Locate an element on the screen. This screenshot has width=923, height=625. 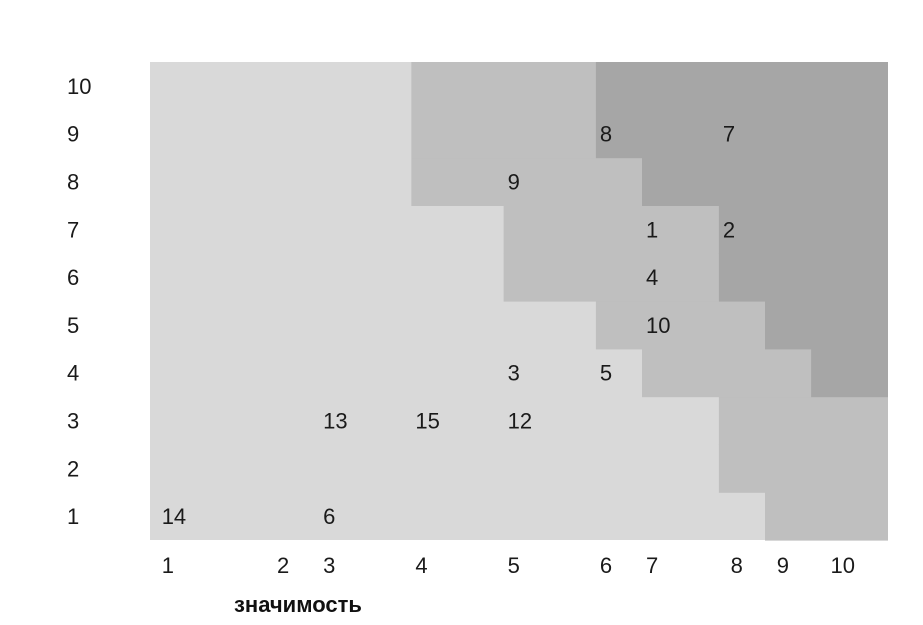
cell-label-2: 2 is located at coordinates (729, 229).